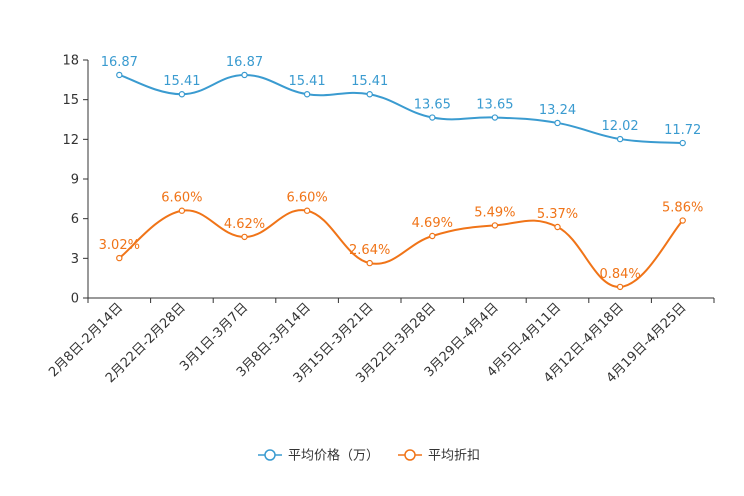 Image resolution: width=744 pixels, height=496 pixels. I want to click on y-tick-label: 18, so click(70, 61).